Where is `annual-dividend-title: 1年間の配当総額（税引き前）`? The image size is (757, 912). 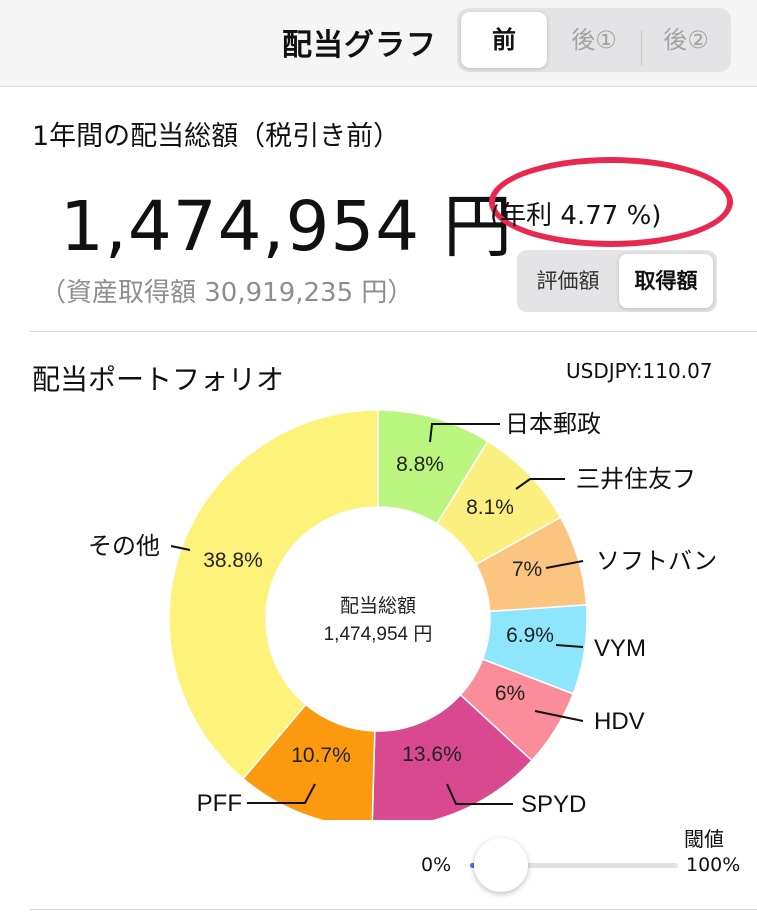
annual-dividend-title: 1年間の配当総額（税引き前） is located at coordinates (216, 136).